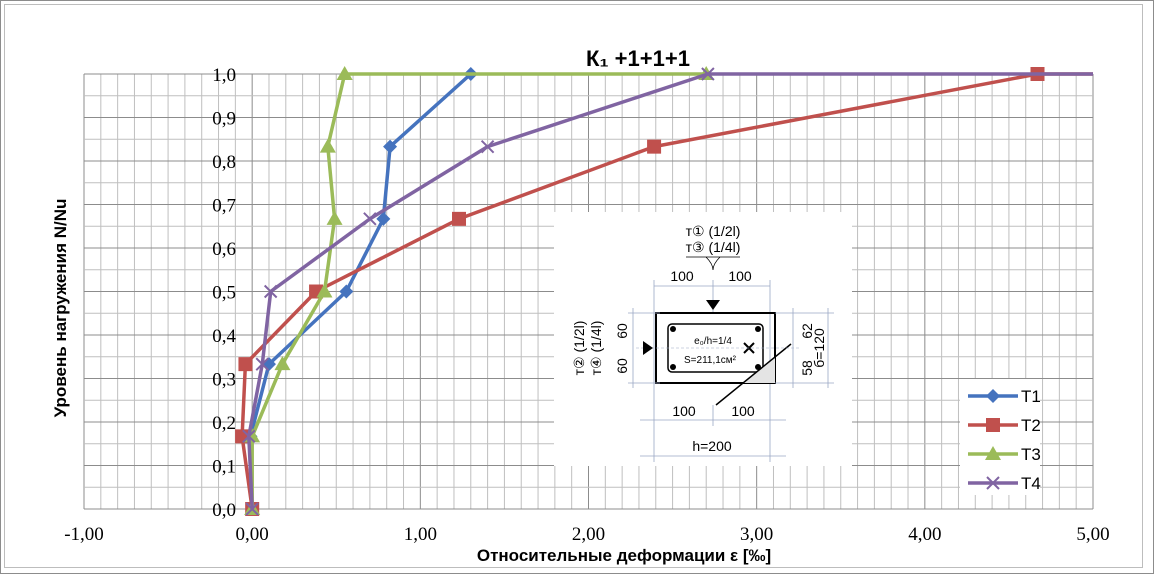 Image resolution: width=1154 pixels, height=574 pixels. What do you see at coordinates (993, 396) in the screenshot?
I see `legend-marker-t1` at bounding box center [993, 396].